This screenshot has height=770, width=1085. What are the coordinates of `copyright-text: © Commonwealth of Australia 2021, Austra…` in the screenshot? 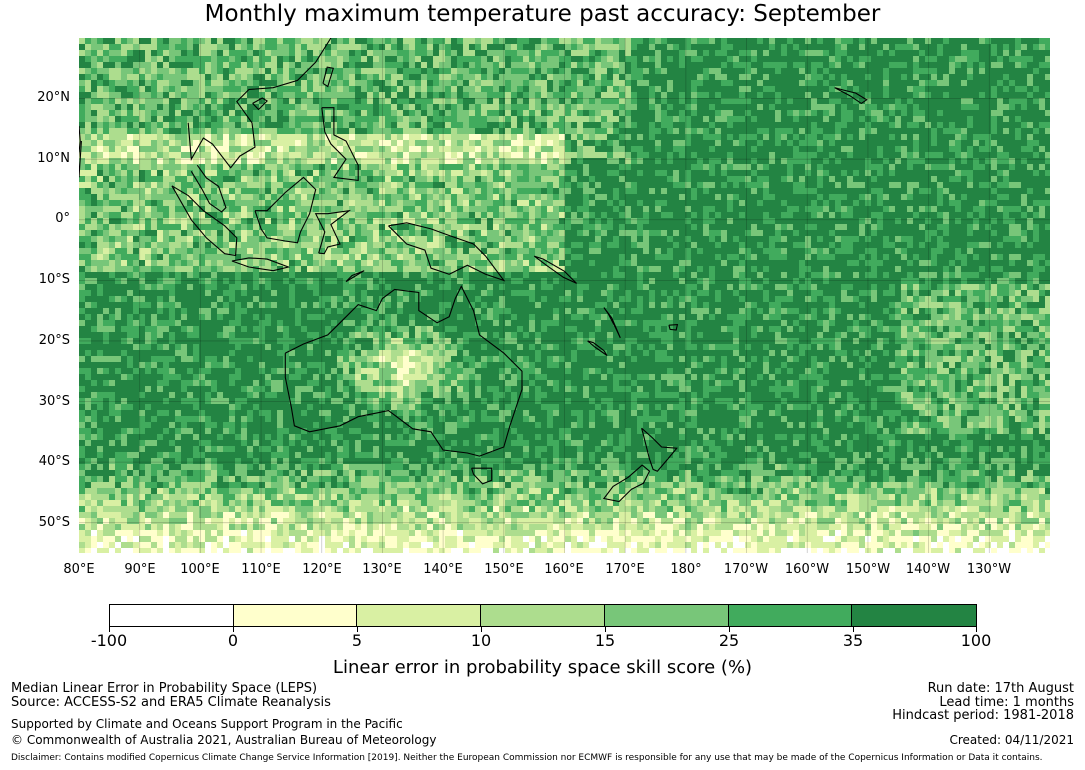 It's located at (224, 740).